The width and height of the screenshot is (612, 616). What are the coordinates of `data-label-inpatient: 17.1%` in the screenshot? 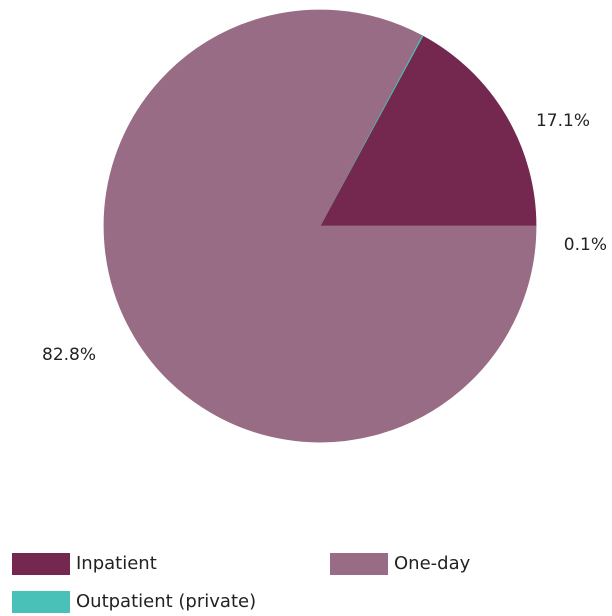 It's located at (563, 121).